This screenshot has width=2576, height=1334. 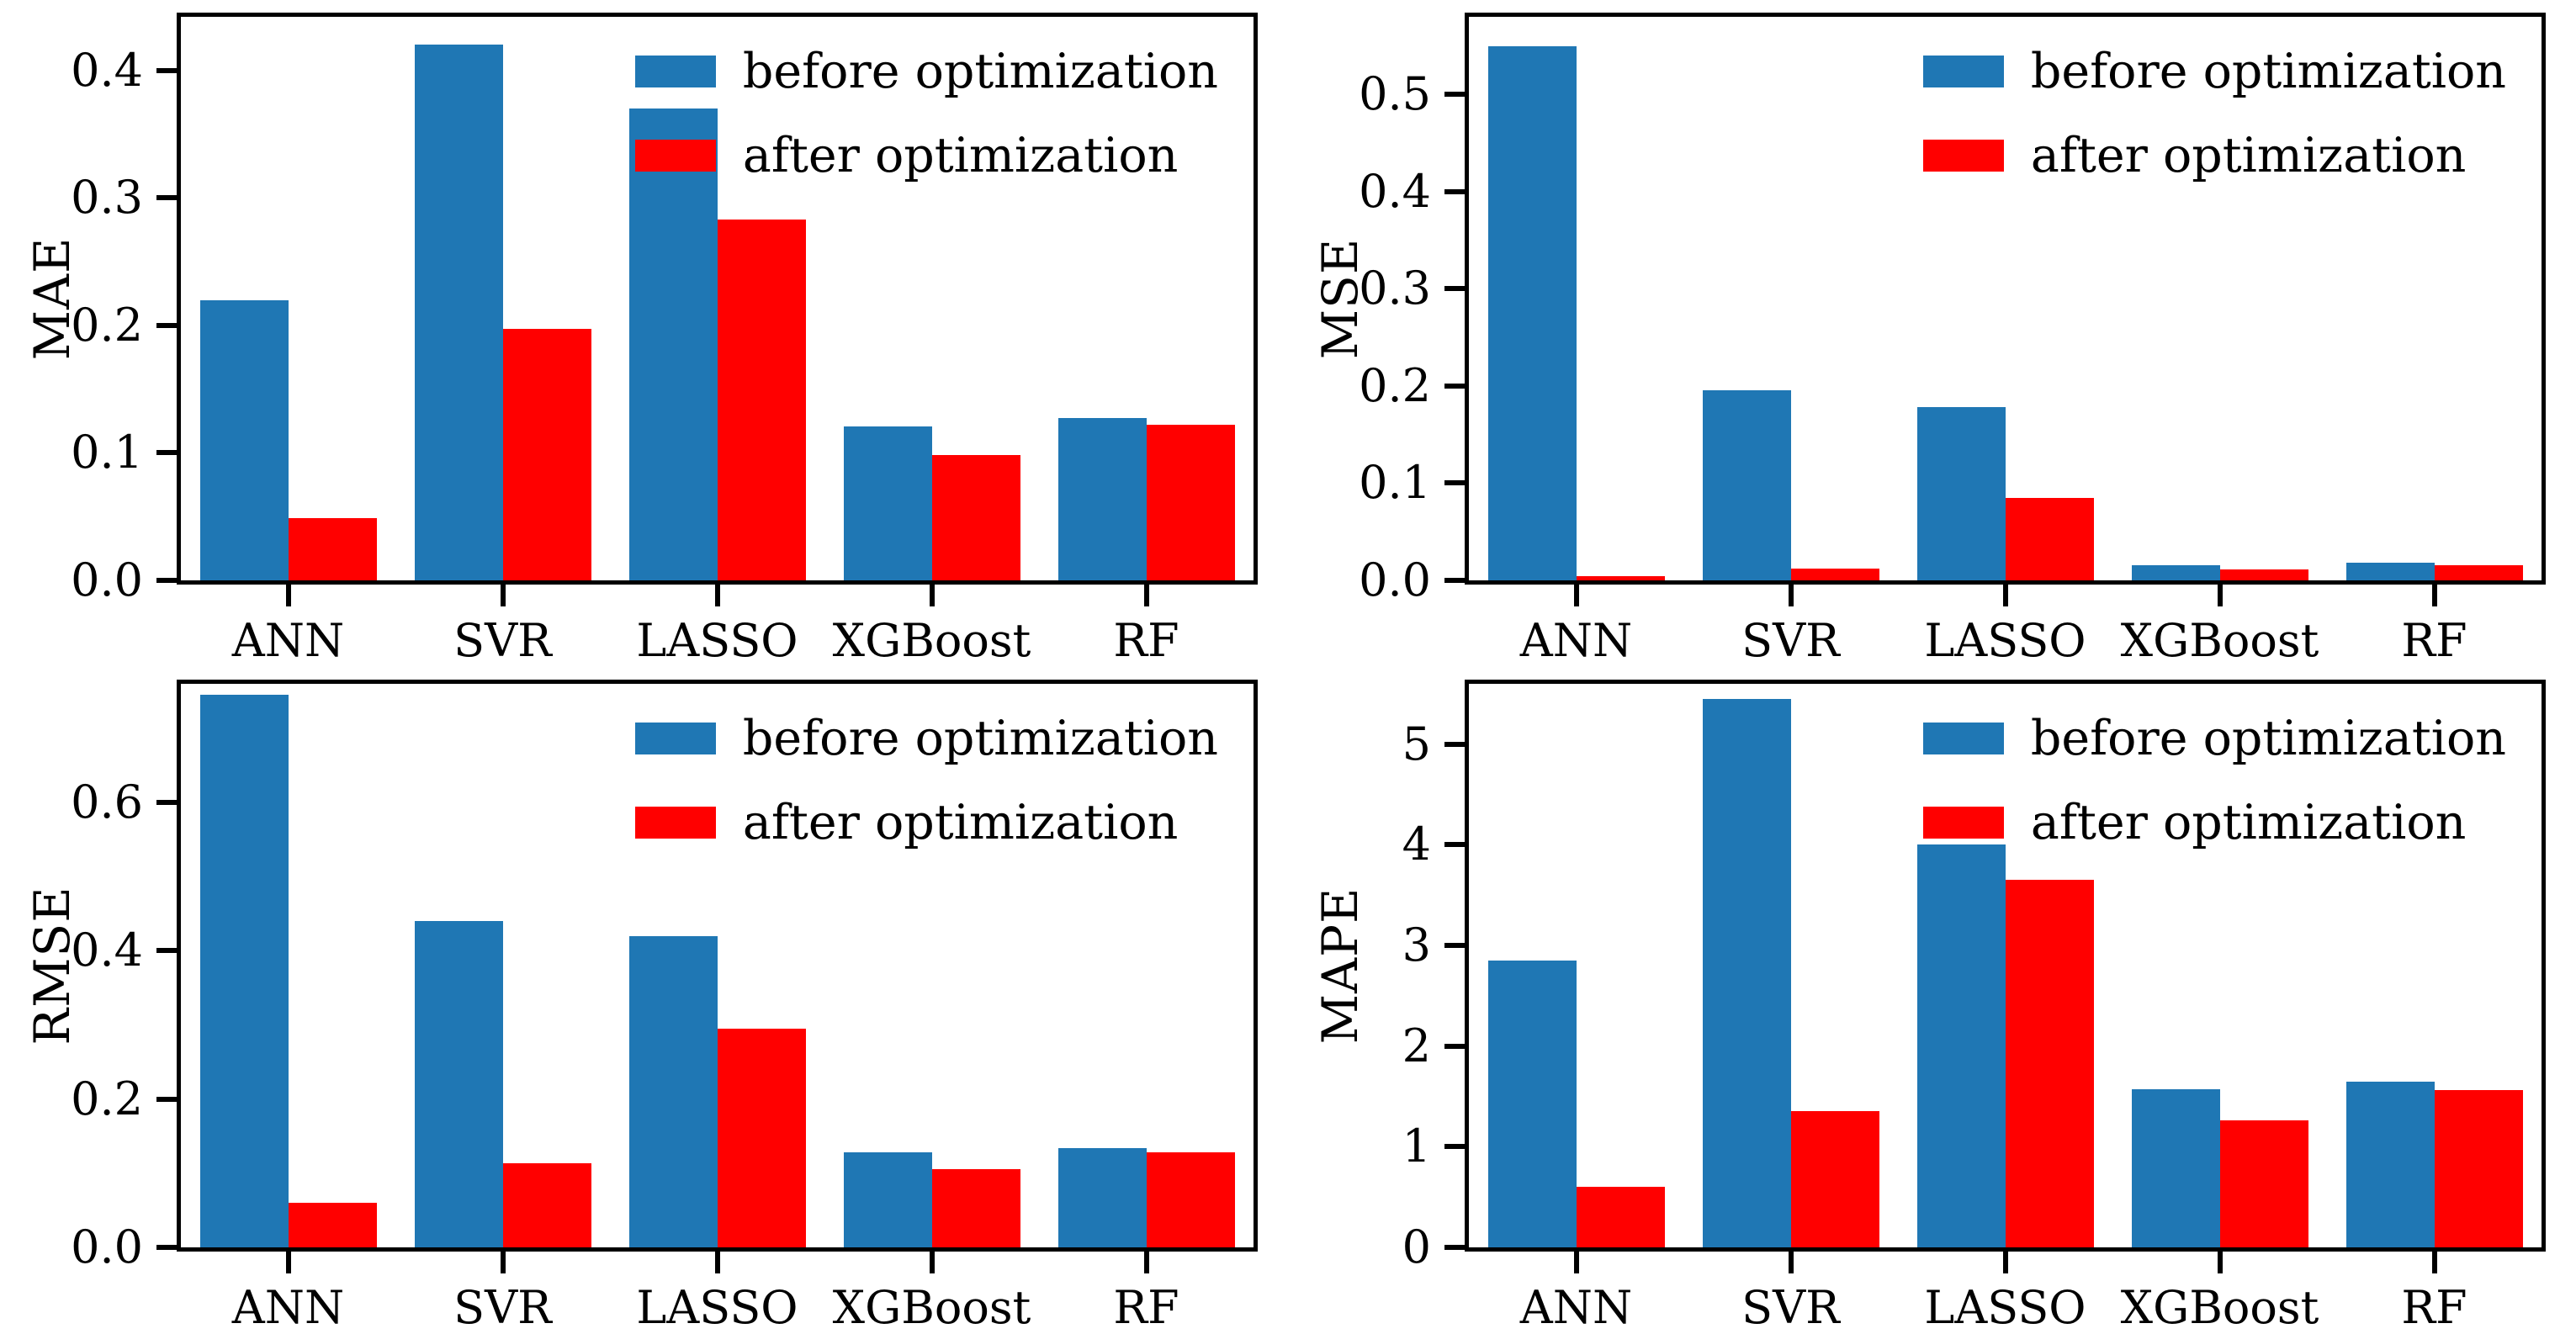 What do you see at coordinates (1416, 1246) in the screenshot?
I see `y-tick-label: 0` at bounding box center [1416, 1246].